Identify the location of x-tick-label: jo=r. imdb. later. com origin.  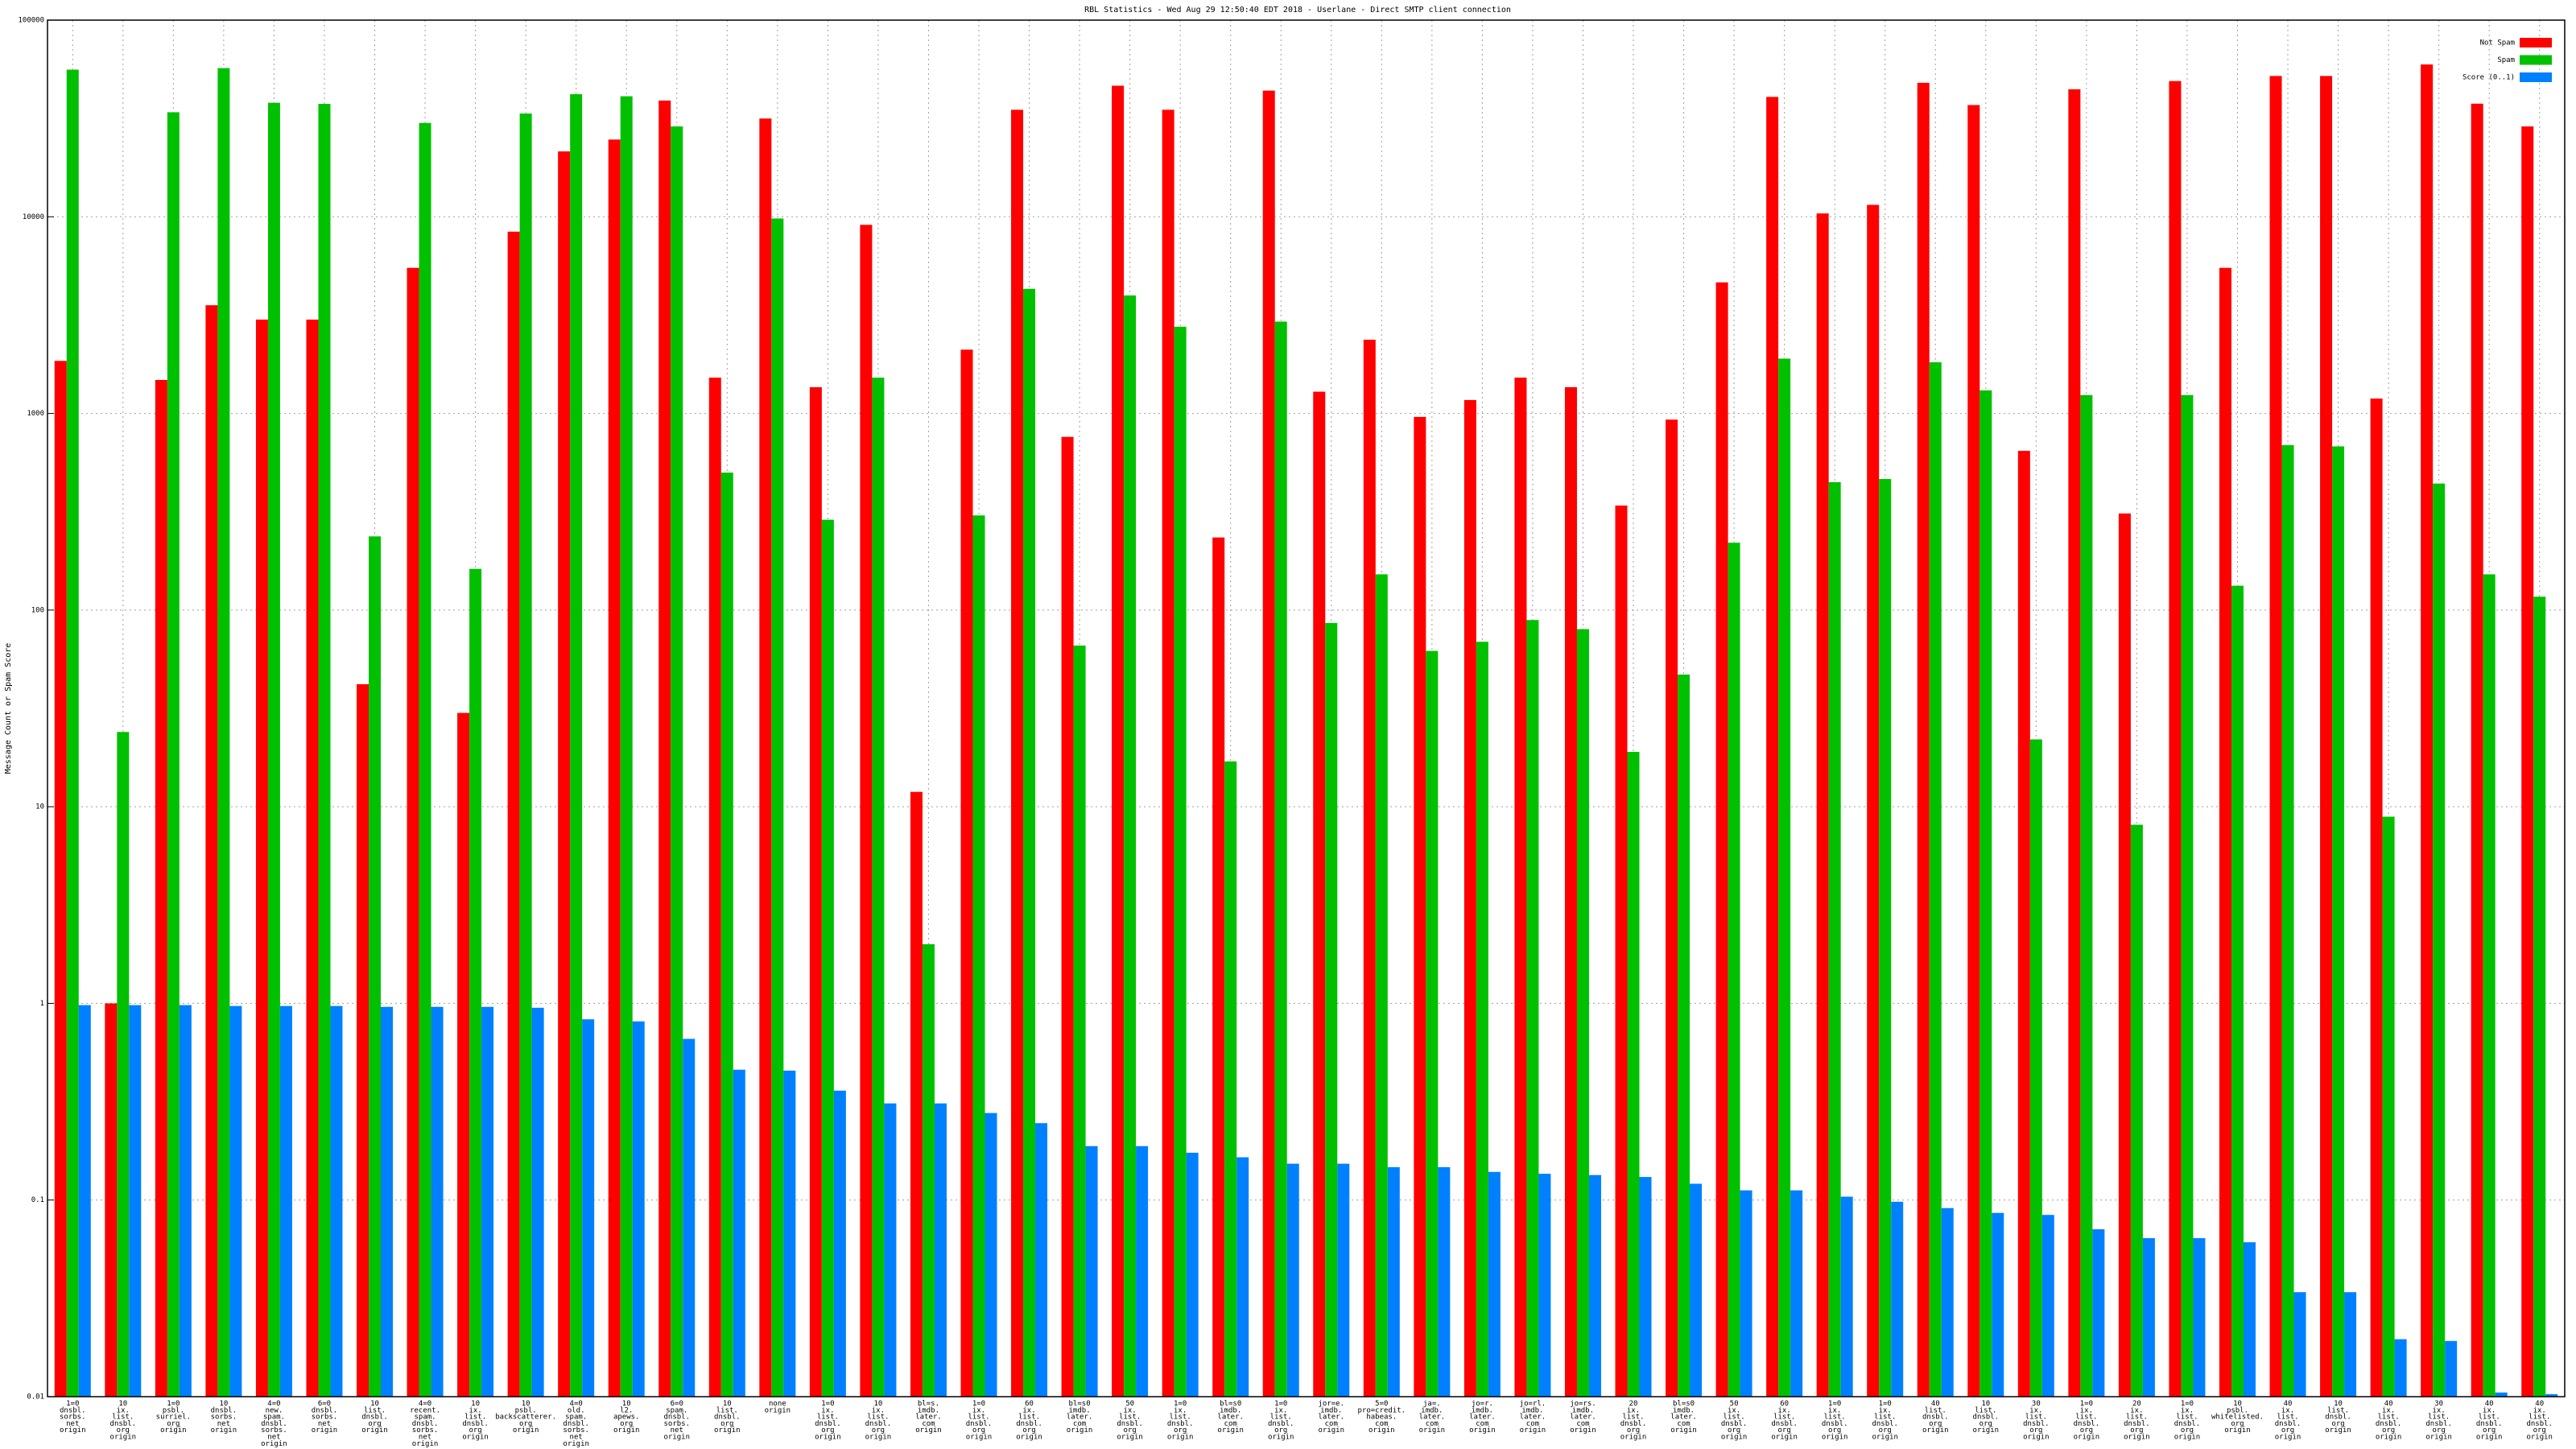
(1482, 1417).